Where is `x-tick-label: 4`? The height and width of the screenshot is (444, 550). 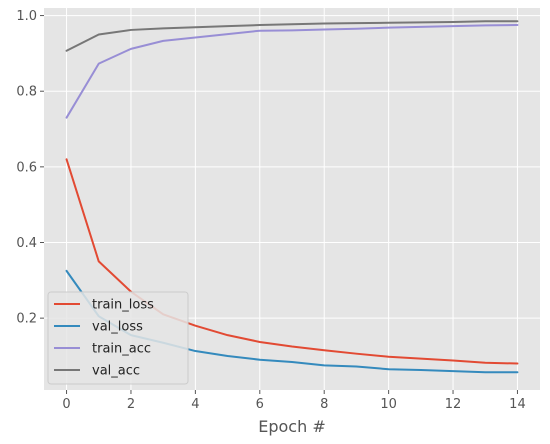
x-tick-label: 4 is located at coordinates (195, 404).